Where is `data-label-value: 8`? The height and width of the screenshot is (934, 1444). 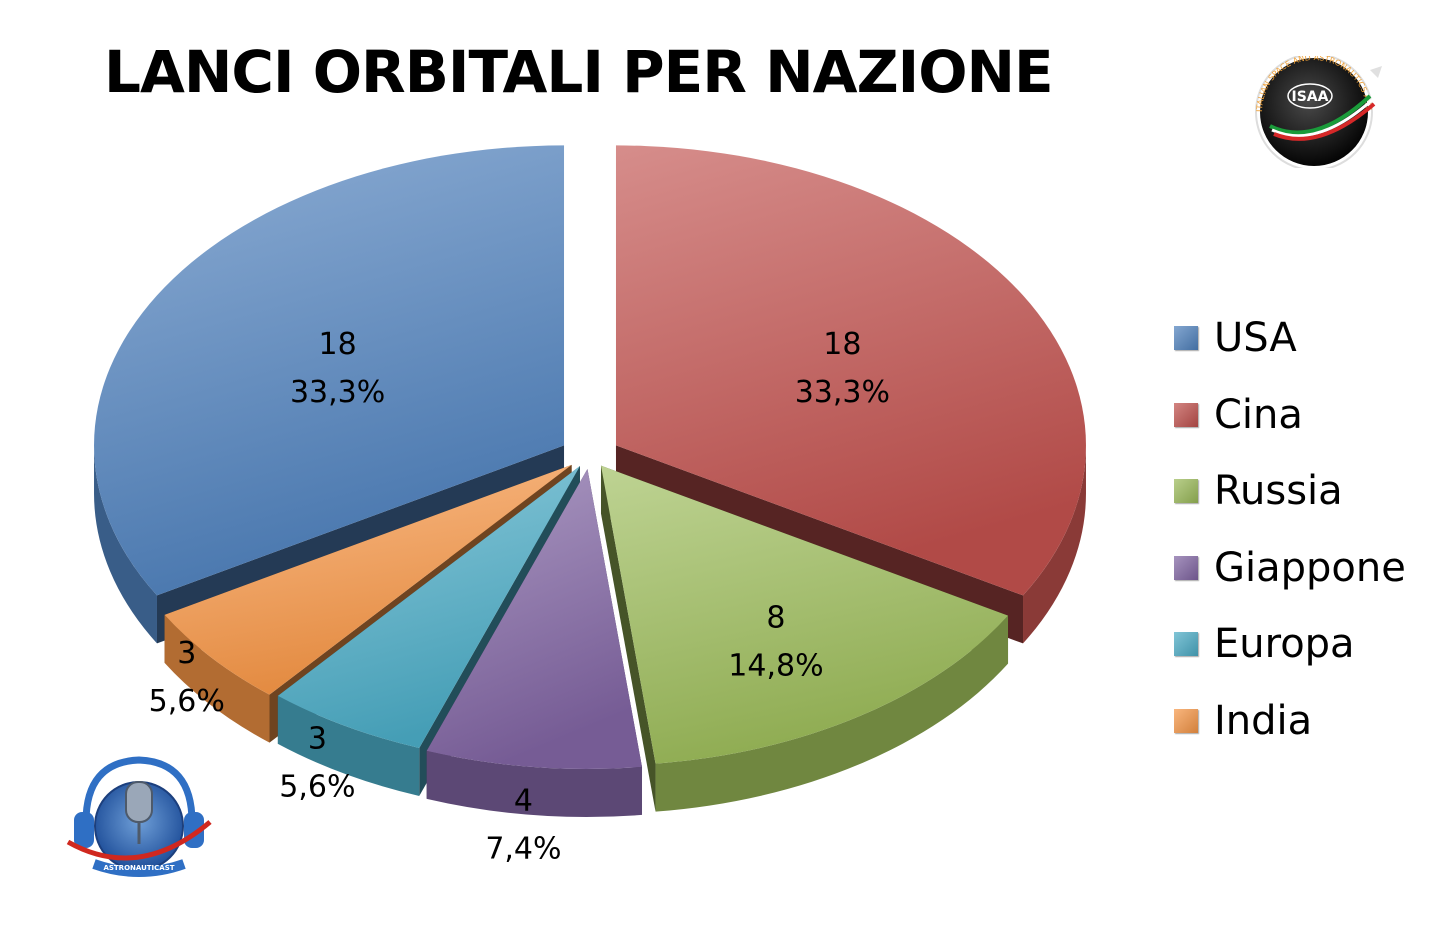
data-label-value: 8 is located at coordinates (775, 617).